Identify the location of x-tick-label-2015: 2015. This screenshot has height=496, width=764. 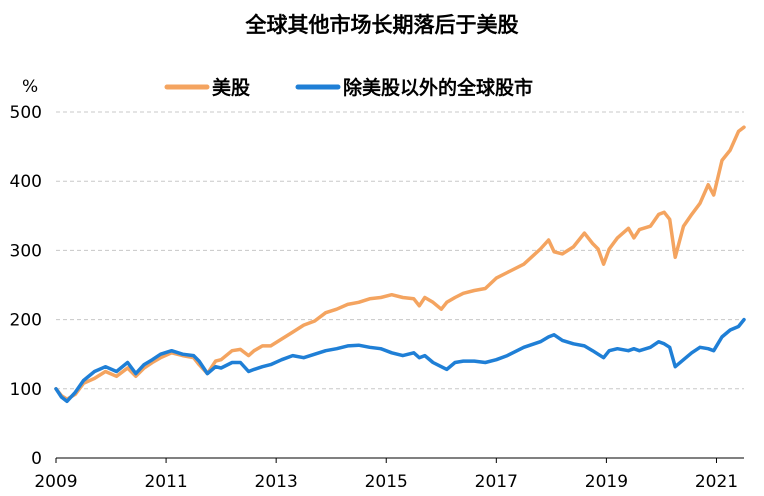
(386, 482).